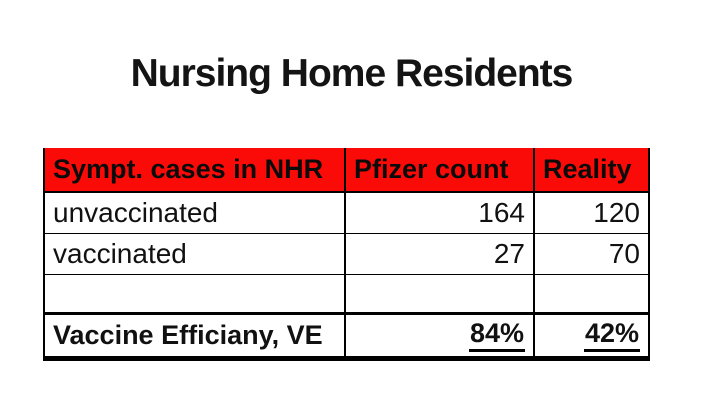 This screenshot has width=703, height=416. What do you see at coordinates (439, 212) in the screenshot?
I see `pfizer-value-cell: 164` at bounding box center [439, 212].